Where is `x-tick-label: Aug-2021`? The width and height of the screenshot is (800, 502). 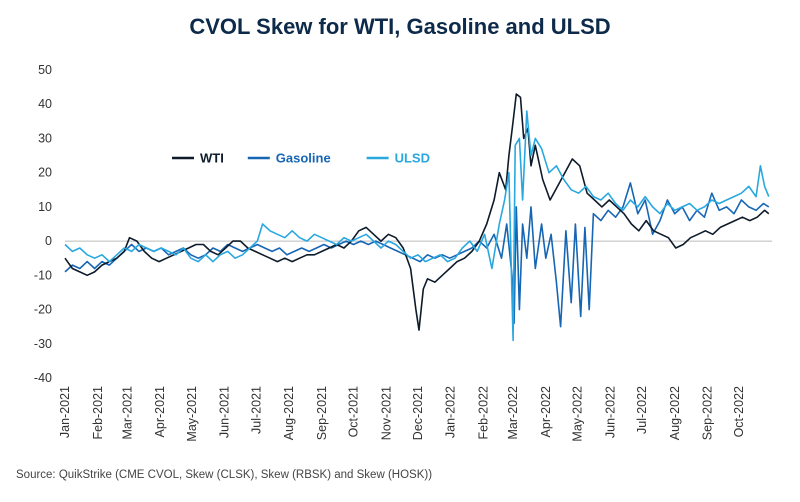
x-tick-label: Aug-2021 is located at coordinates (289, 413).